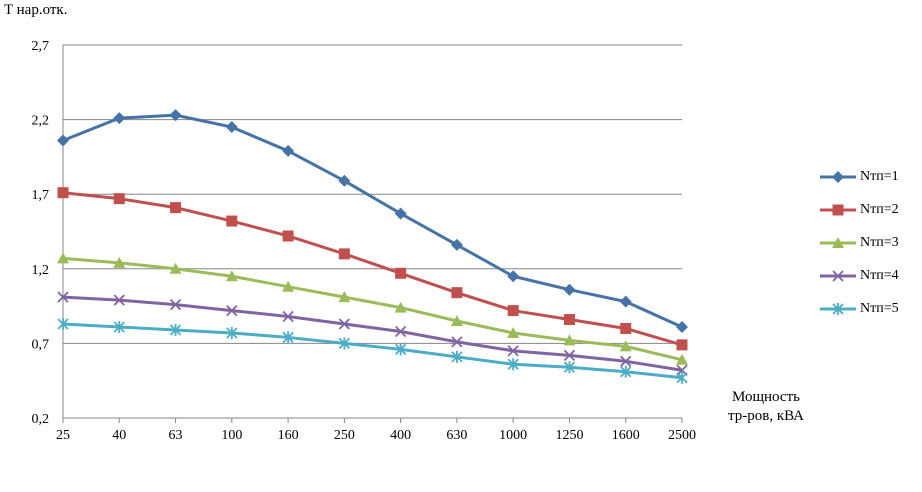 The image size is (922, 492). I want to click on x-tick-label: 25, so click(63, 435).